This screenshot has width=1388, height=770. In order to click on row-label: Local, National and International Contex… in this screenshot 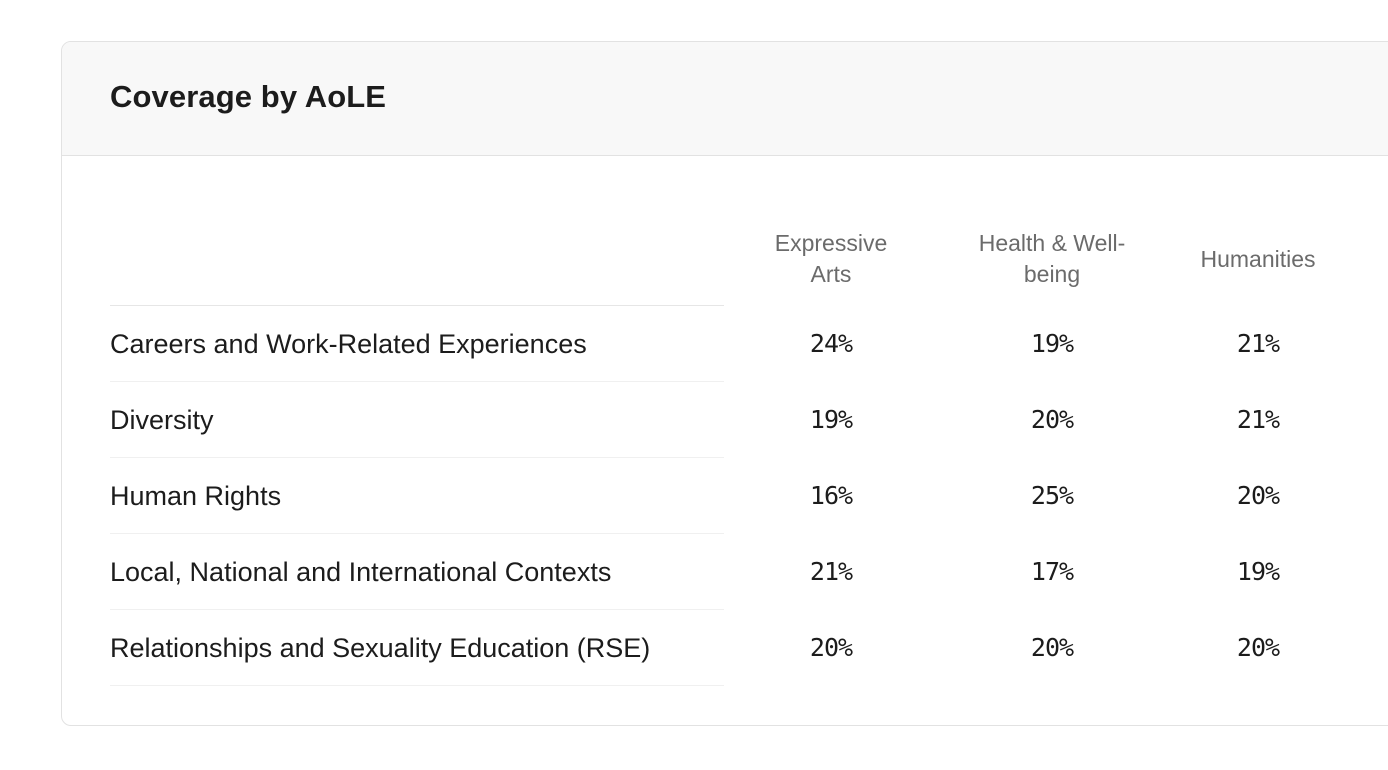, I will do `click(417, 571)`.